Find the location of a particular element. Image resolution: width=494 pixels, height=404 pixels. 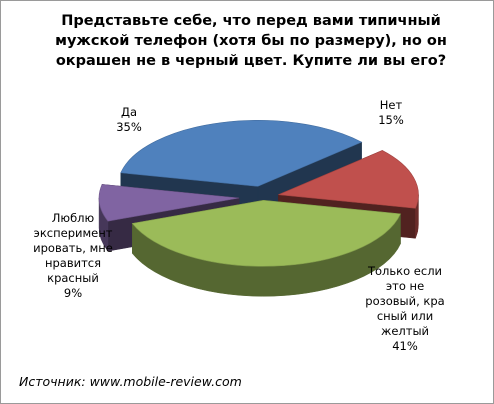

slice-only-if is located at coordinates (266, 233).